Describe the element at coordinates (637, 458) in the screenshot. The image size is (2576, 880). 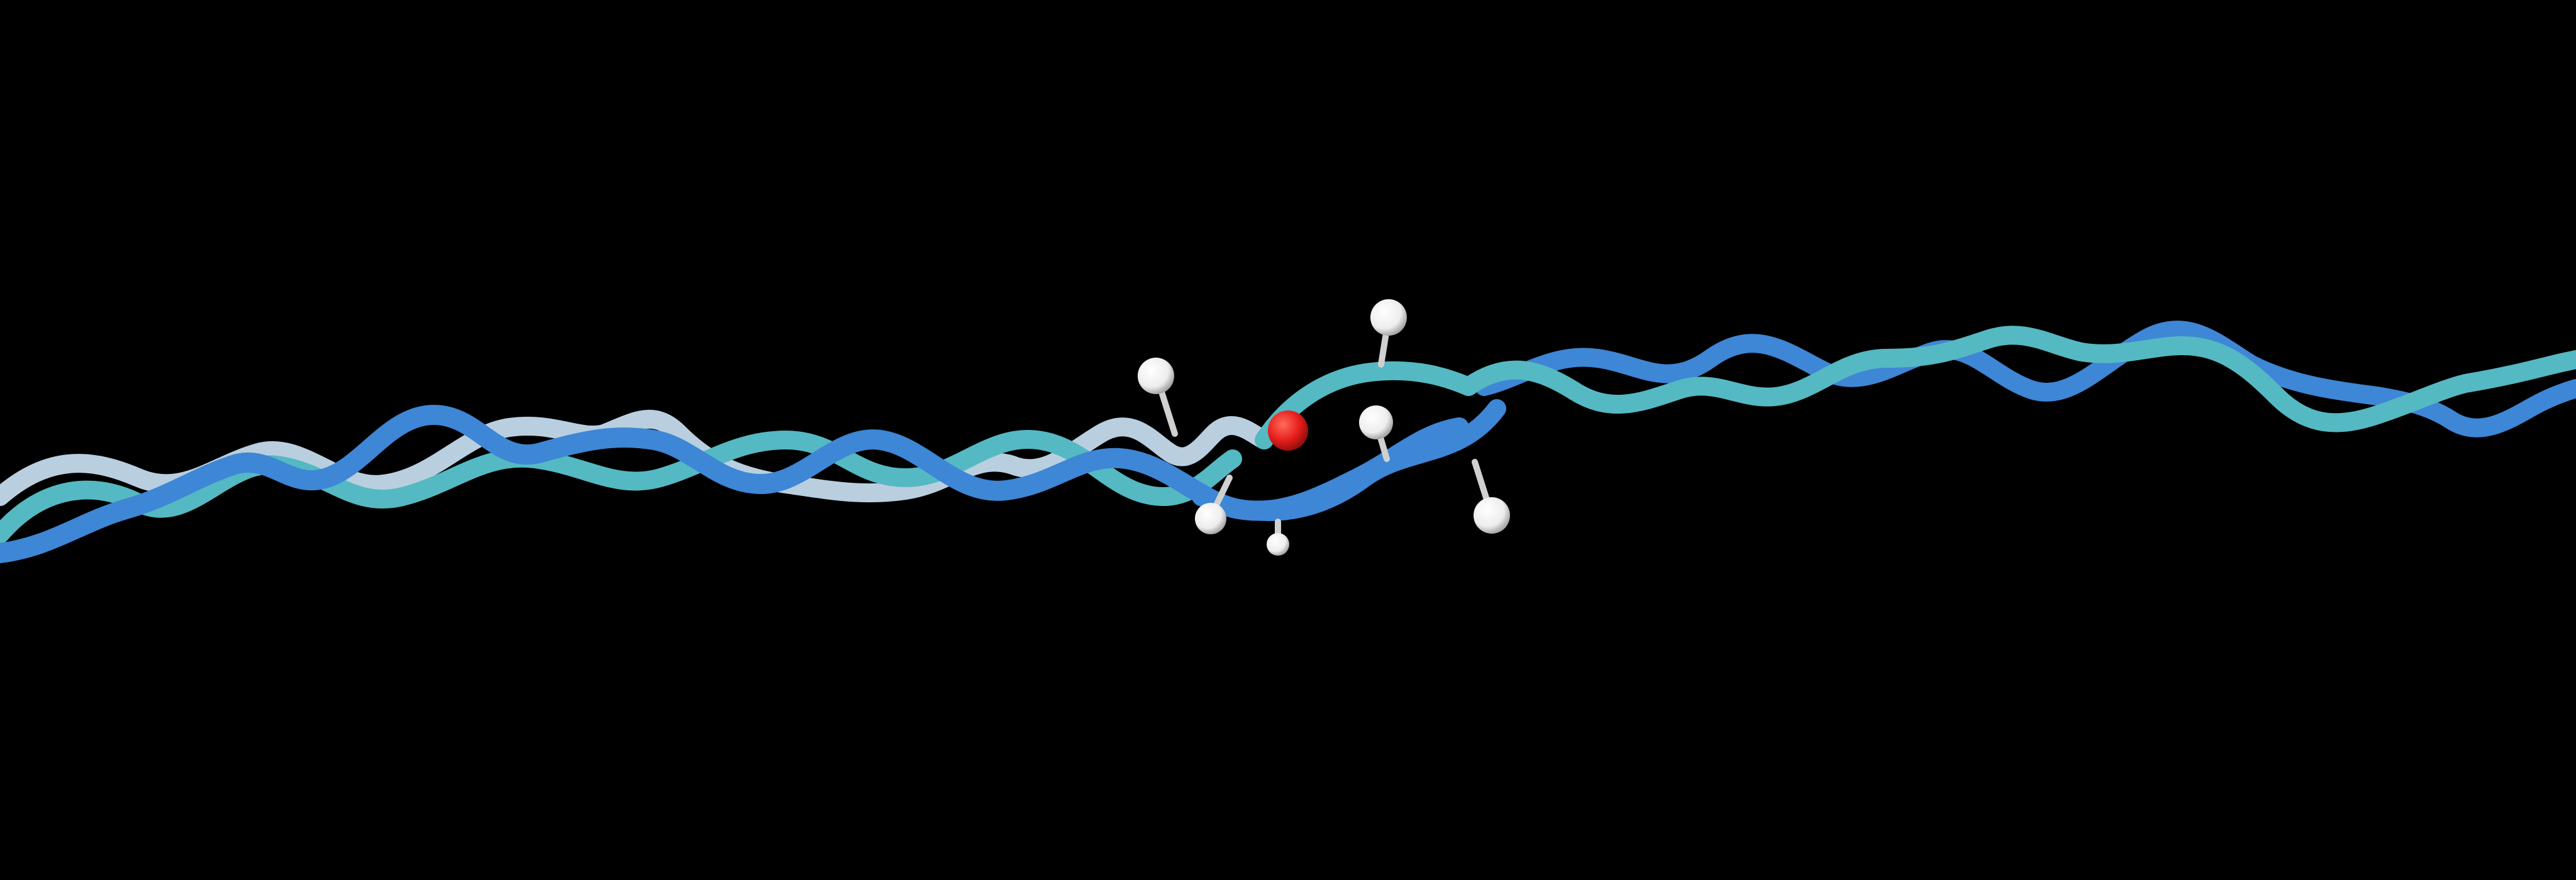
I see `strand-pale` at that location.